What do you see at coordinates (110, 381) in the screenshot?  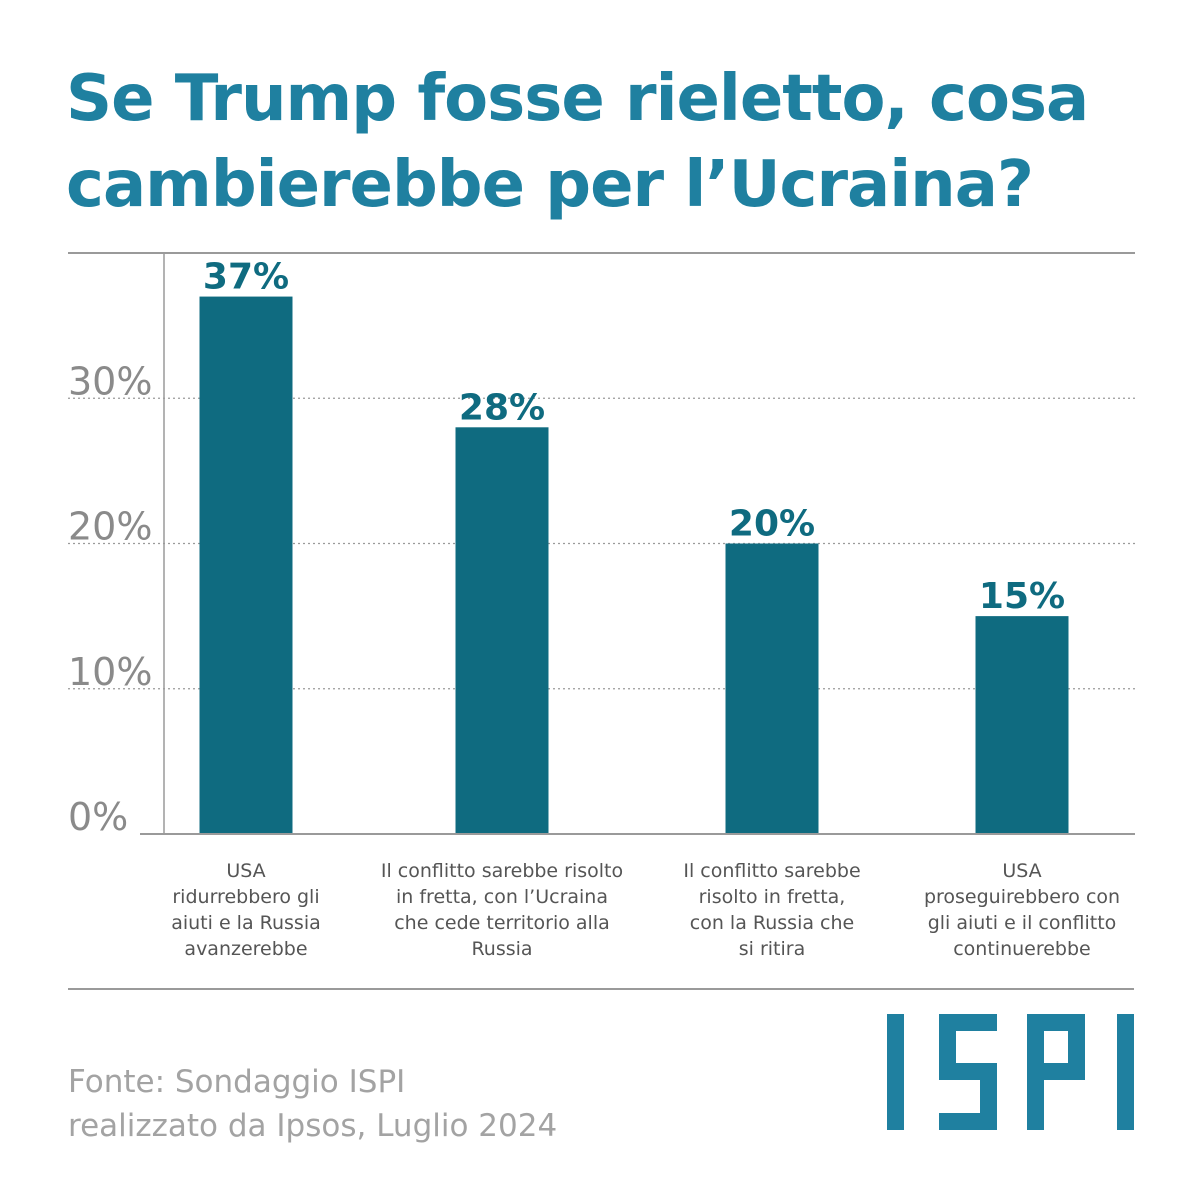 I see `y-tick-label: 30%` at bounding box center [110, 381].